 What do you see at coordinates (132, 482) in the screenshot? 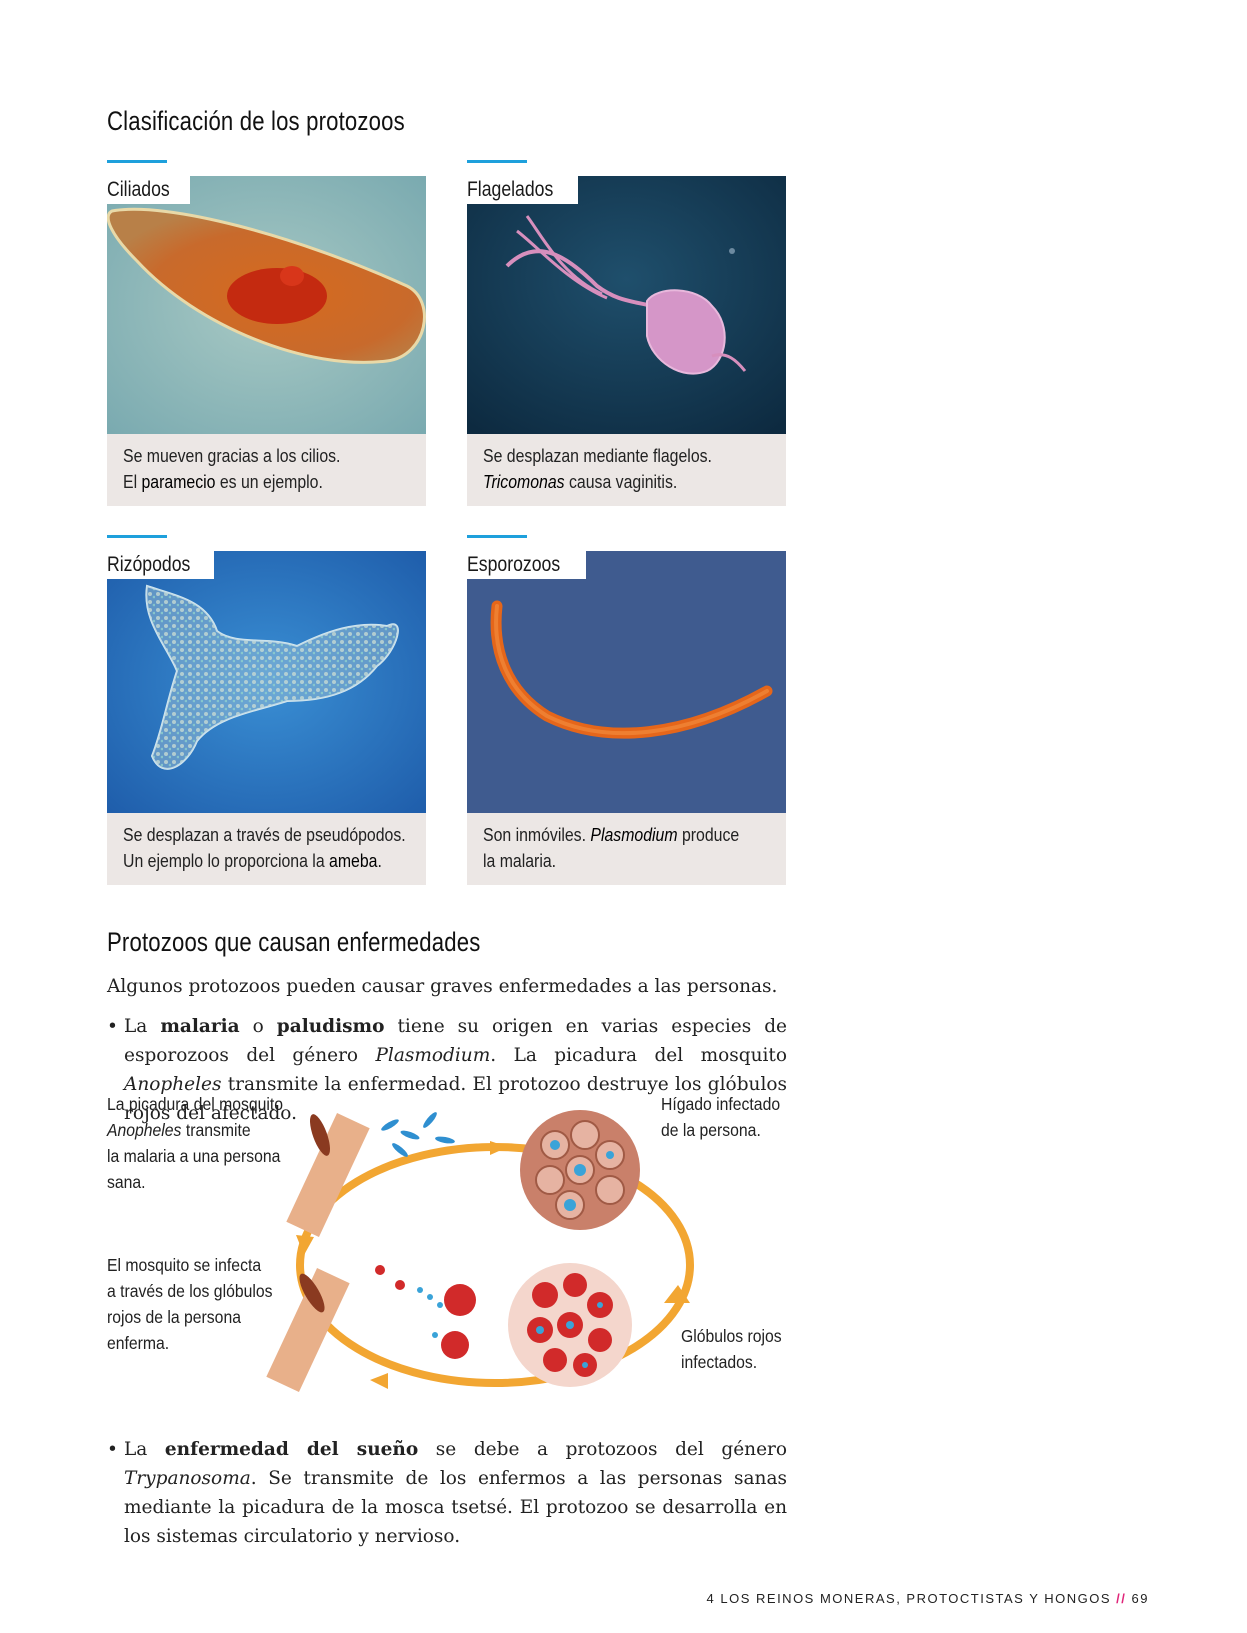
I see `caption-text: El` at bounding box center [132, 482].